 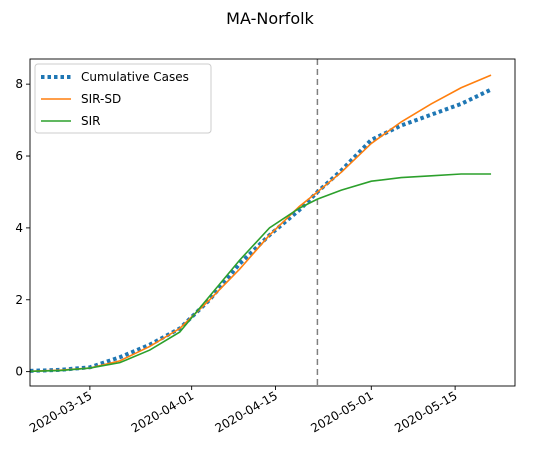 What do you see at coordinates (425, 411) in the screenshot?
I see `x-tick-label: 2020-05-15` at bounding box center [425, 411].